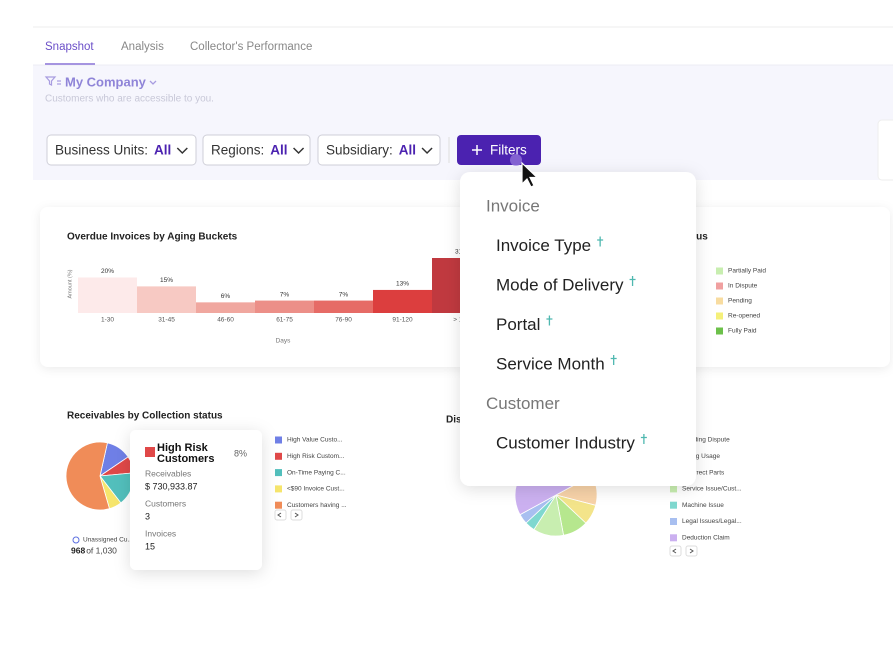 Image resolution: width=893 pixels, height=649 pixels. Describe the element at coordinates (578, 329) in the screenshot. I see `filter-menu` at that location.